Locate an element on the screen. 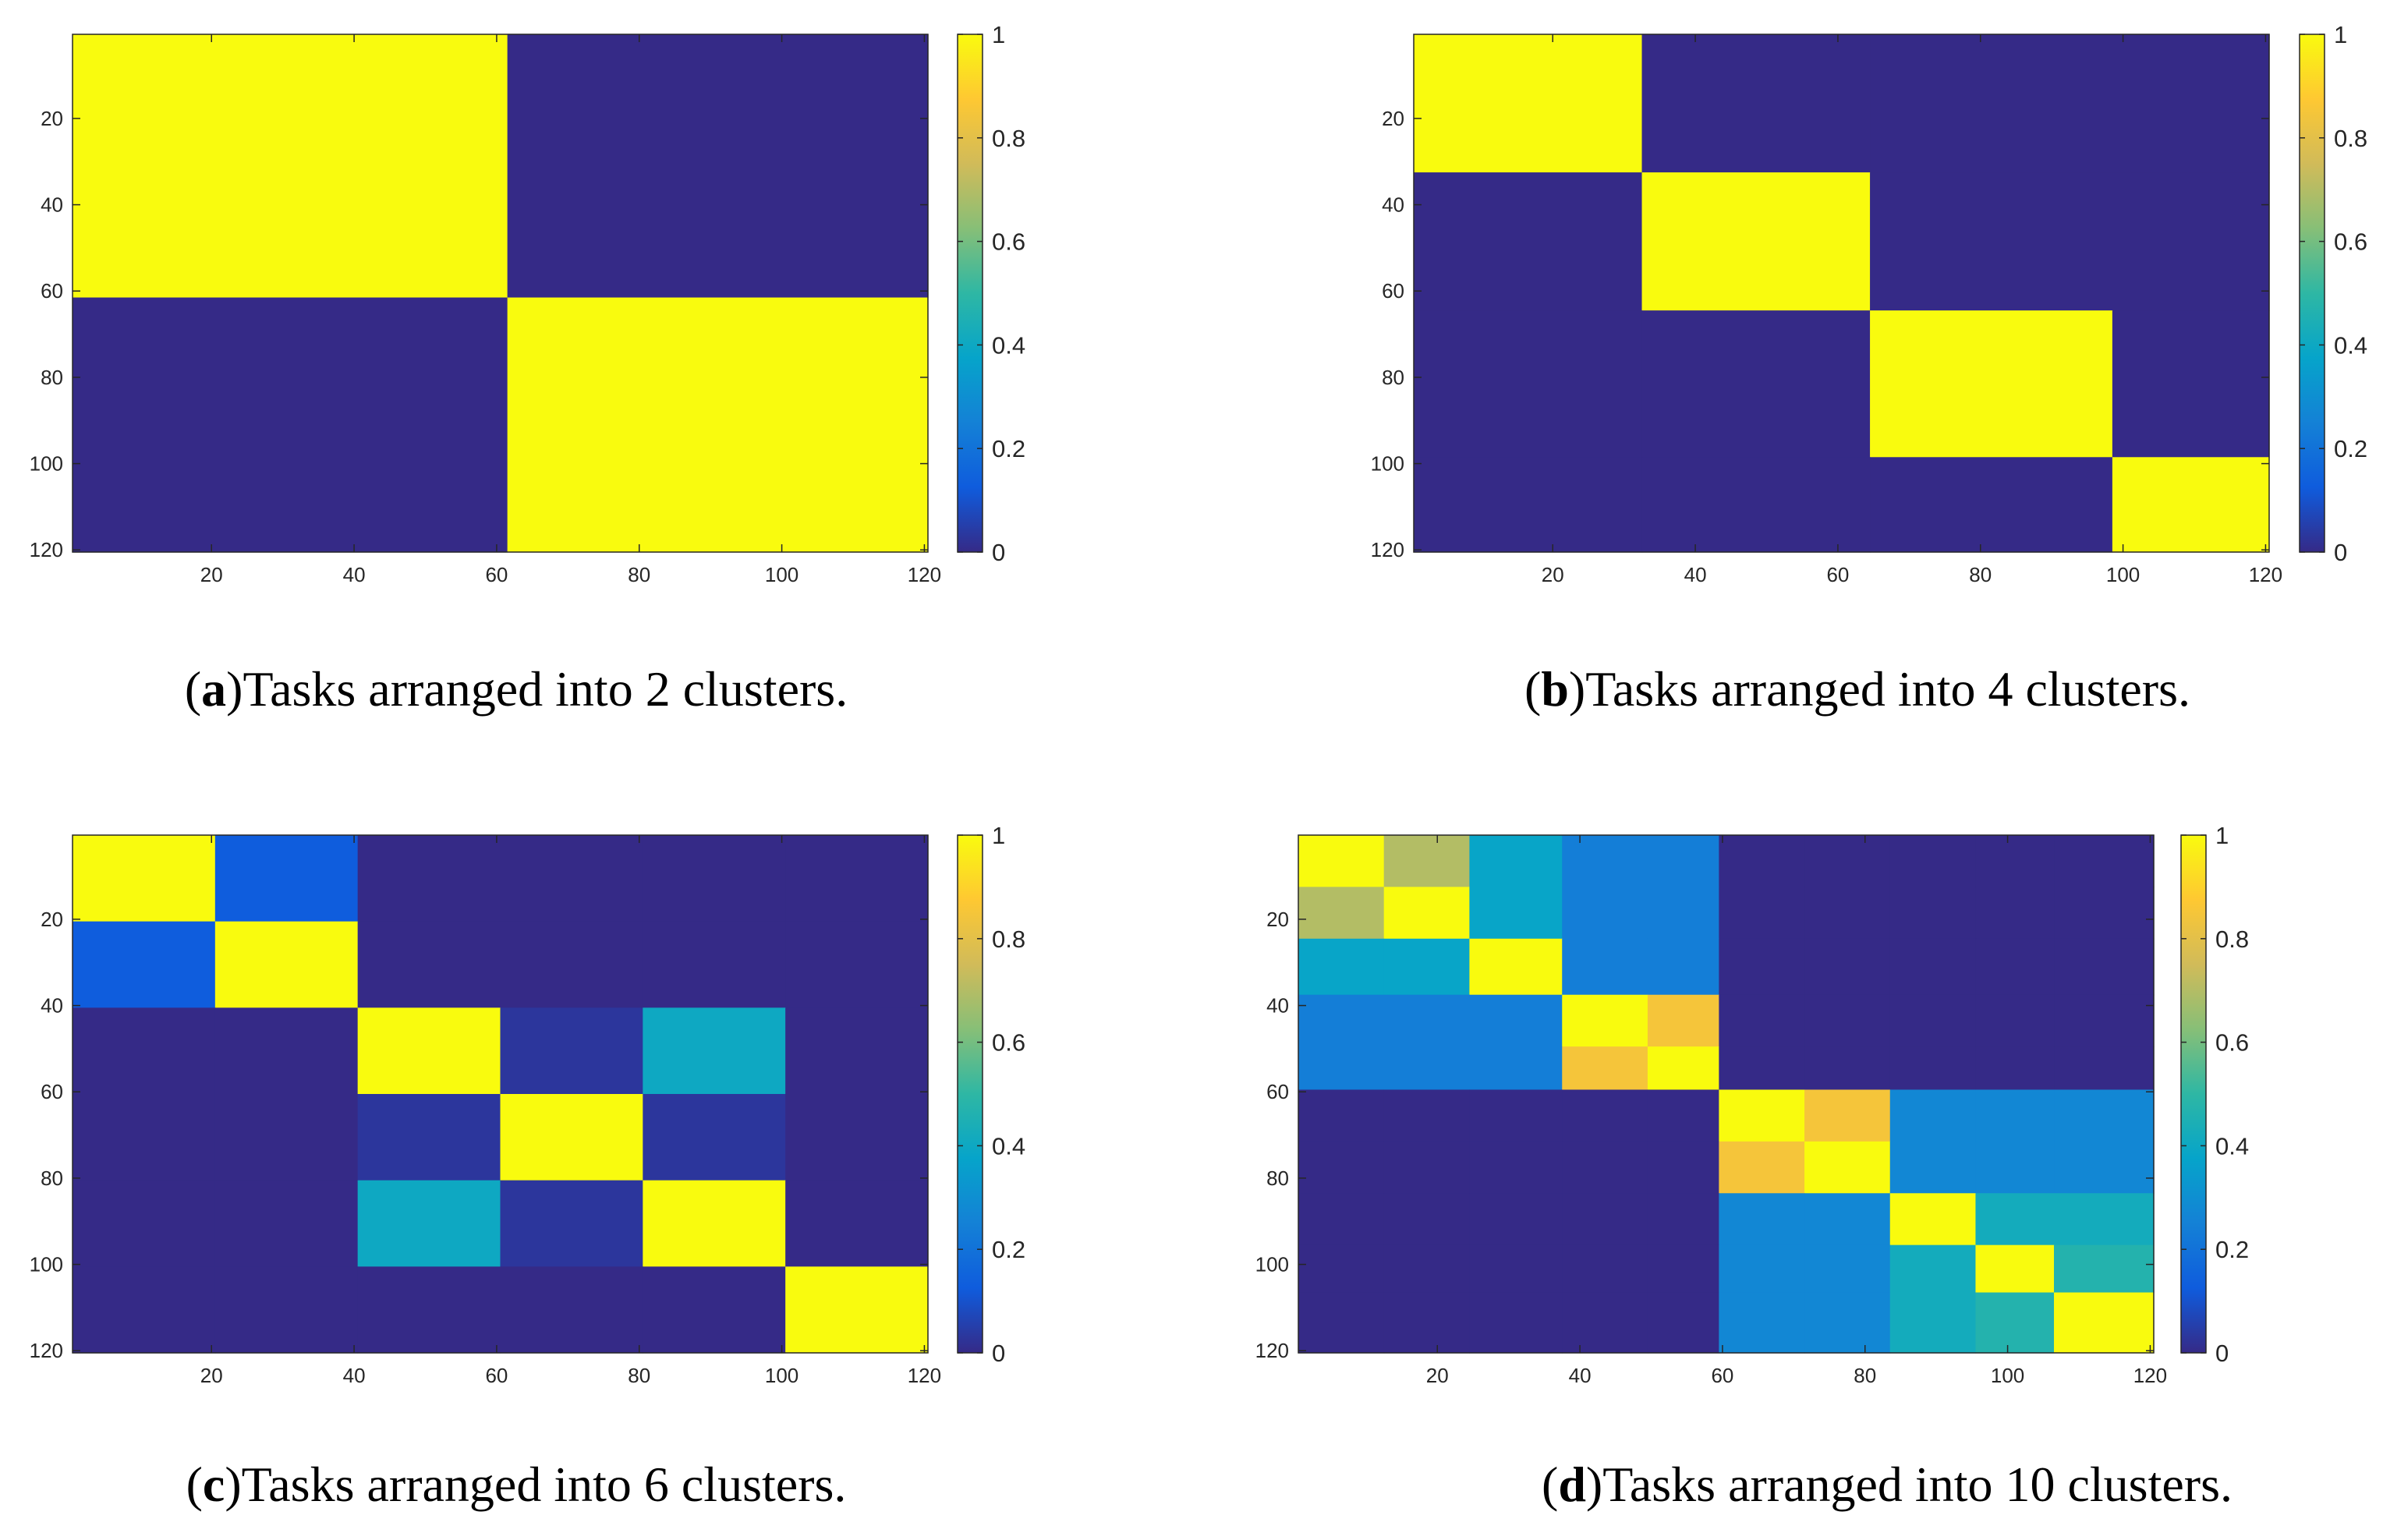 This screenshot has height=1540, width=2383. x-tick-label: 60 is located at coordinates (1838, 574).